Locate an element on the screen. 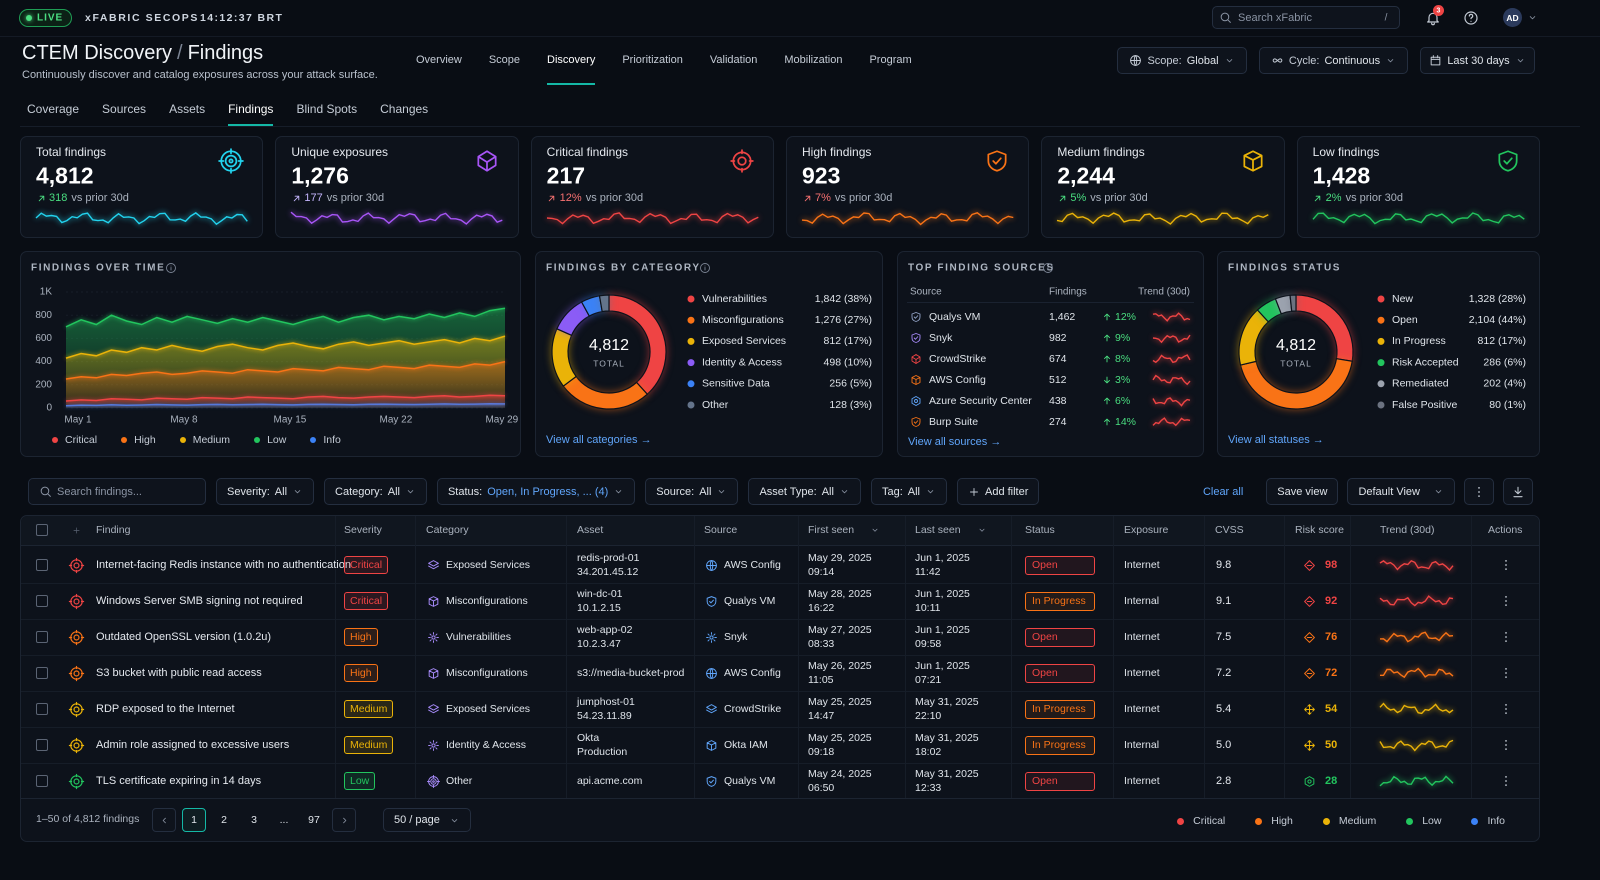  save-view: Save view is located at coordinates (1302, 491).